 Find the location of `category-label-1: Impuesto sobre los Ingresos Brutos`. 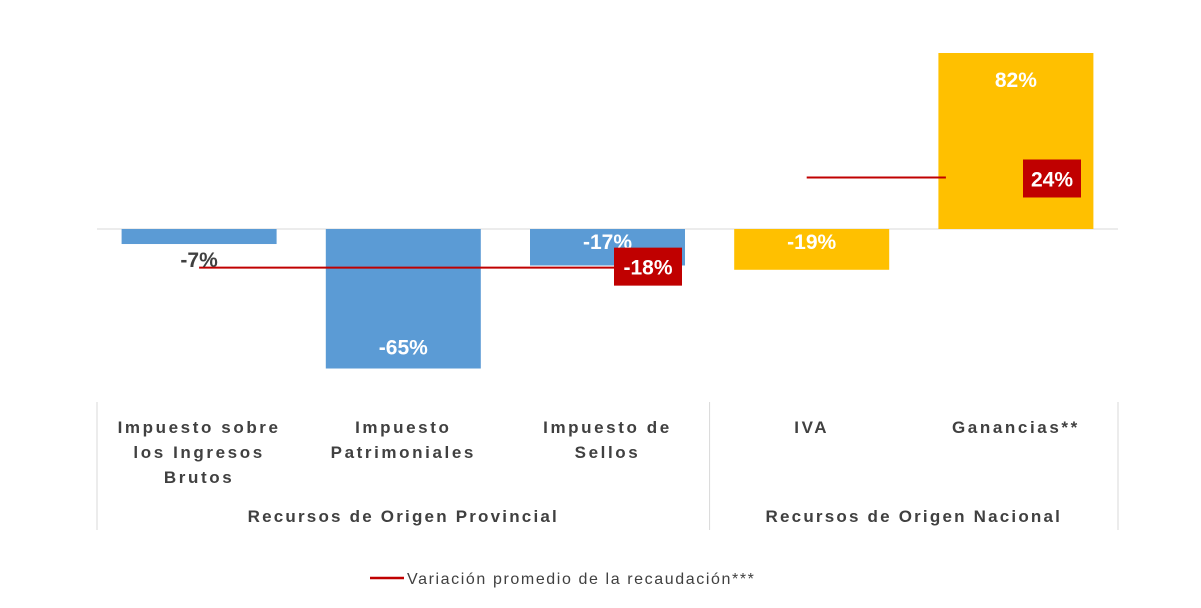

category-label-1: Impuesto sobre los Ingresos Brutos is located at coordinates (199, 452).